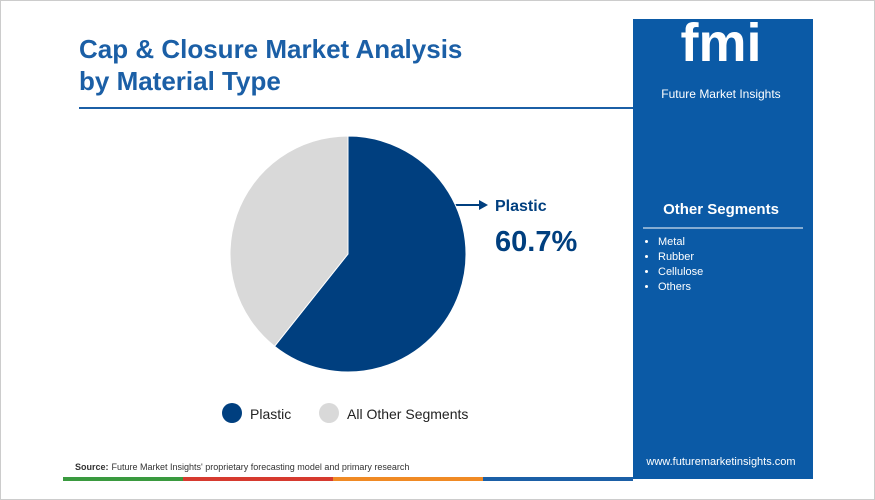  Describe the element at coordinates (680, 272) in the screenshot. I see `segment-item: Cellulose` at that location.